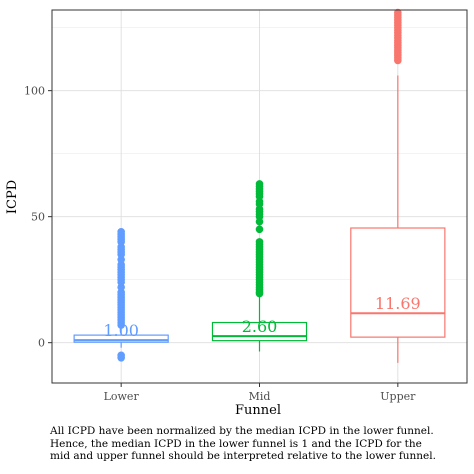 The height and width of the screenshot is (474, 474). I want to click on y-tick-label: 0, so click(41, 343).